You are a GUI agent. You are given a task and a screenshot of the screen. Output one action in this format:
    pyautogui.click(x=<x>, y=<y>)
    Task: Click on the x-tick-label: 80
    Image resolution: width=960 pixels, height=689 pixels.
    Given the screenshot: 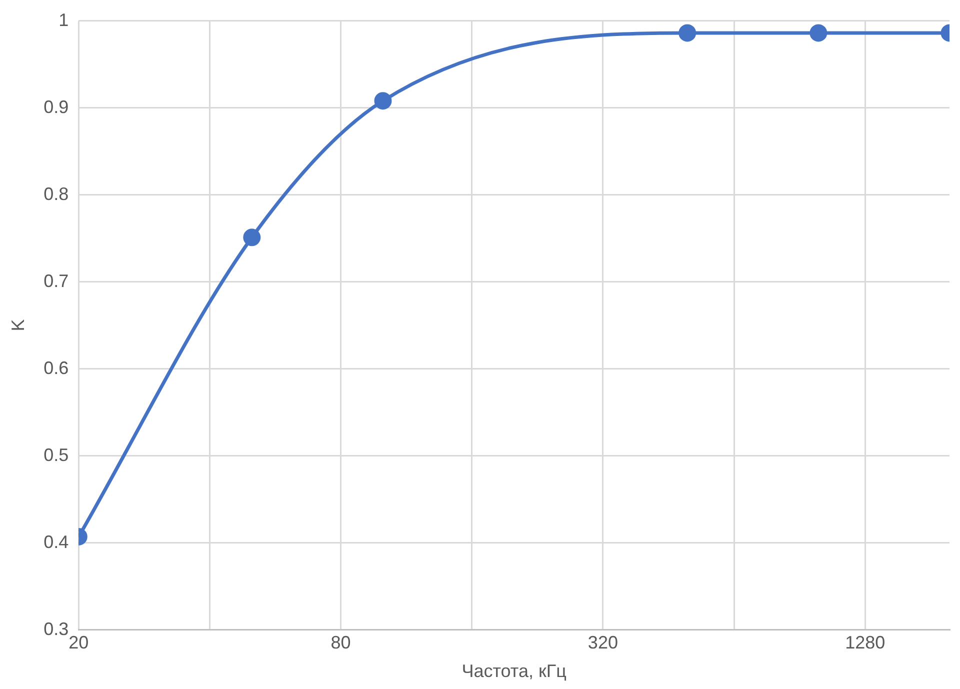 What is the action you would take?
    pyautogui.click(x=340, y=642)
    